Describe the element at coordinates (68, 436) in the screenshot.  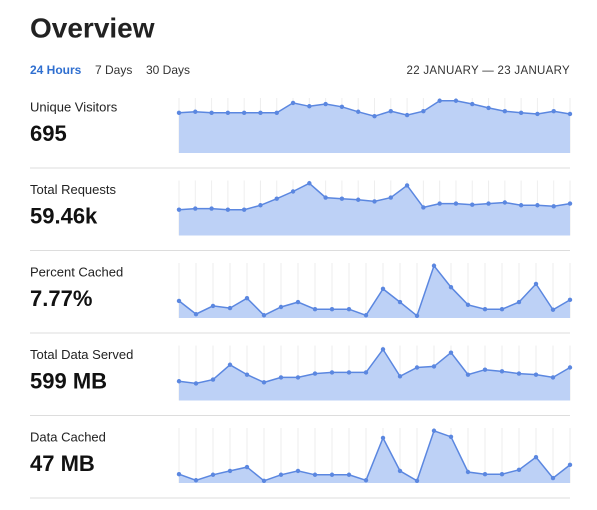
I see `metric-label: Data Cached` at that location.